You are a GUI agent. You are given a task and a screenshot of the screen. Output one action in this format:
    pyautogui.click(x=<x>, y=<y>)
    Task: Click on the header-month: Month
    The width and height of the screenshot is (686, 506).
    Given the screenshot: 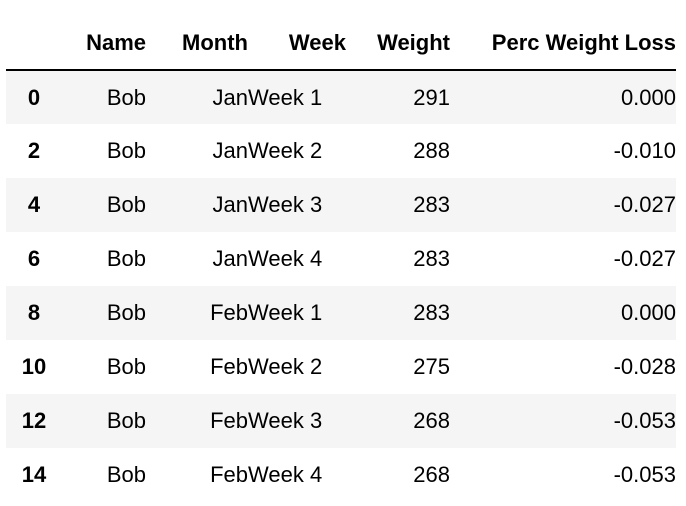 What is the action you would take?
    pyautogui.click(x=197, y=43)
    